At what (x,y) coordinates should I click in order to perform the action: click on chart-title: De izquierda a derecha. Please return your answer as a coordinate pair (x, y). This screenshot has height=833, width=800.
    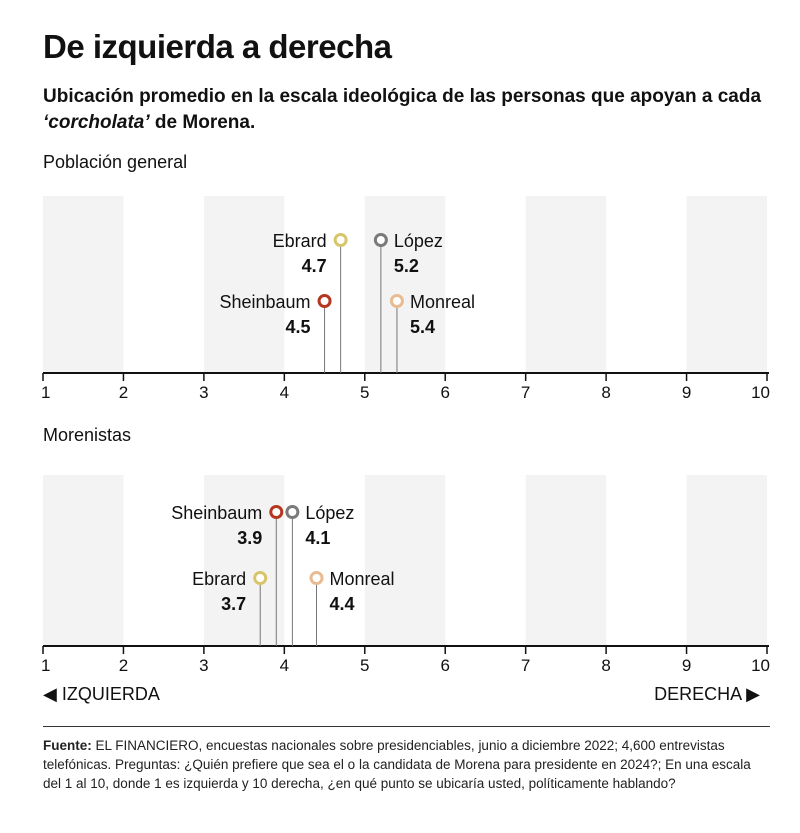
    Looking at the image, I should click on (217, 46).